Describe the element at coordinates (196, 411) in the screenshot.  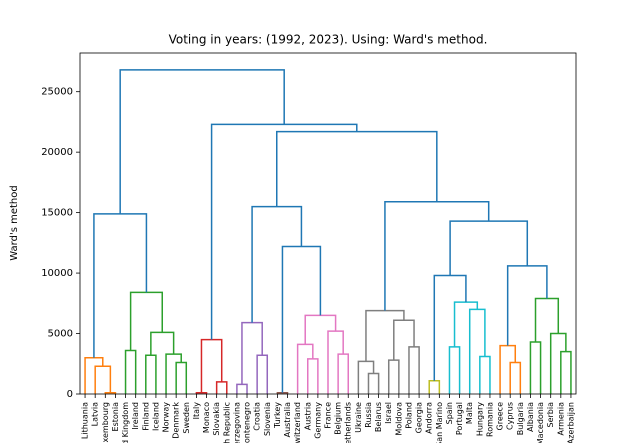
I see `leaf-label: Italy` at that location.